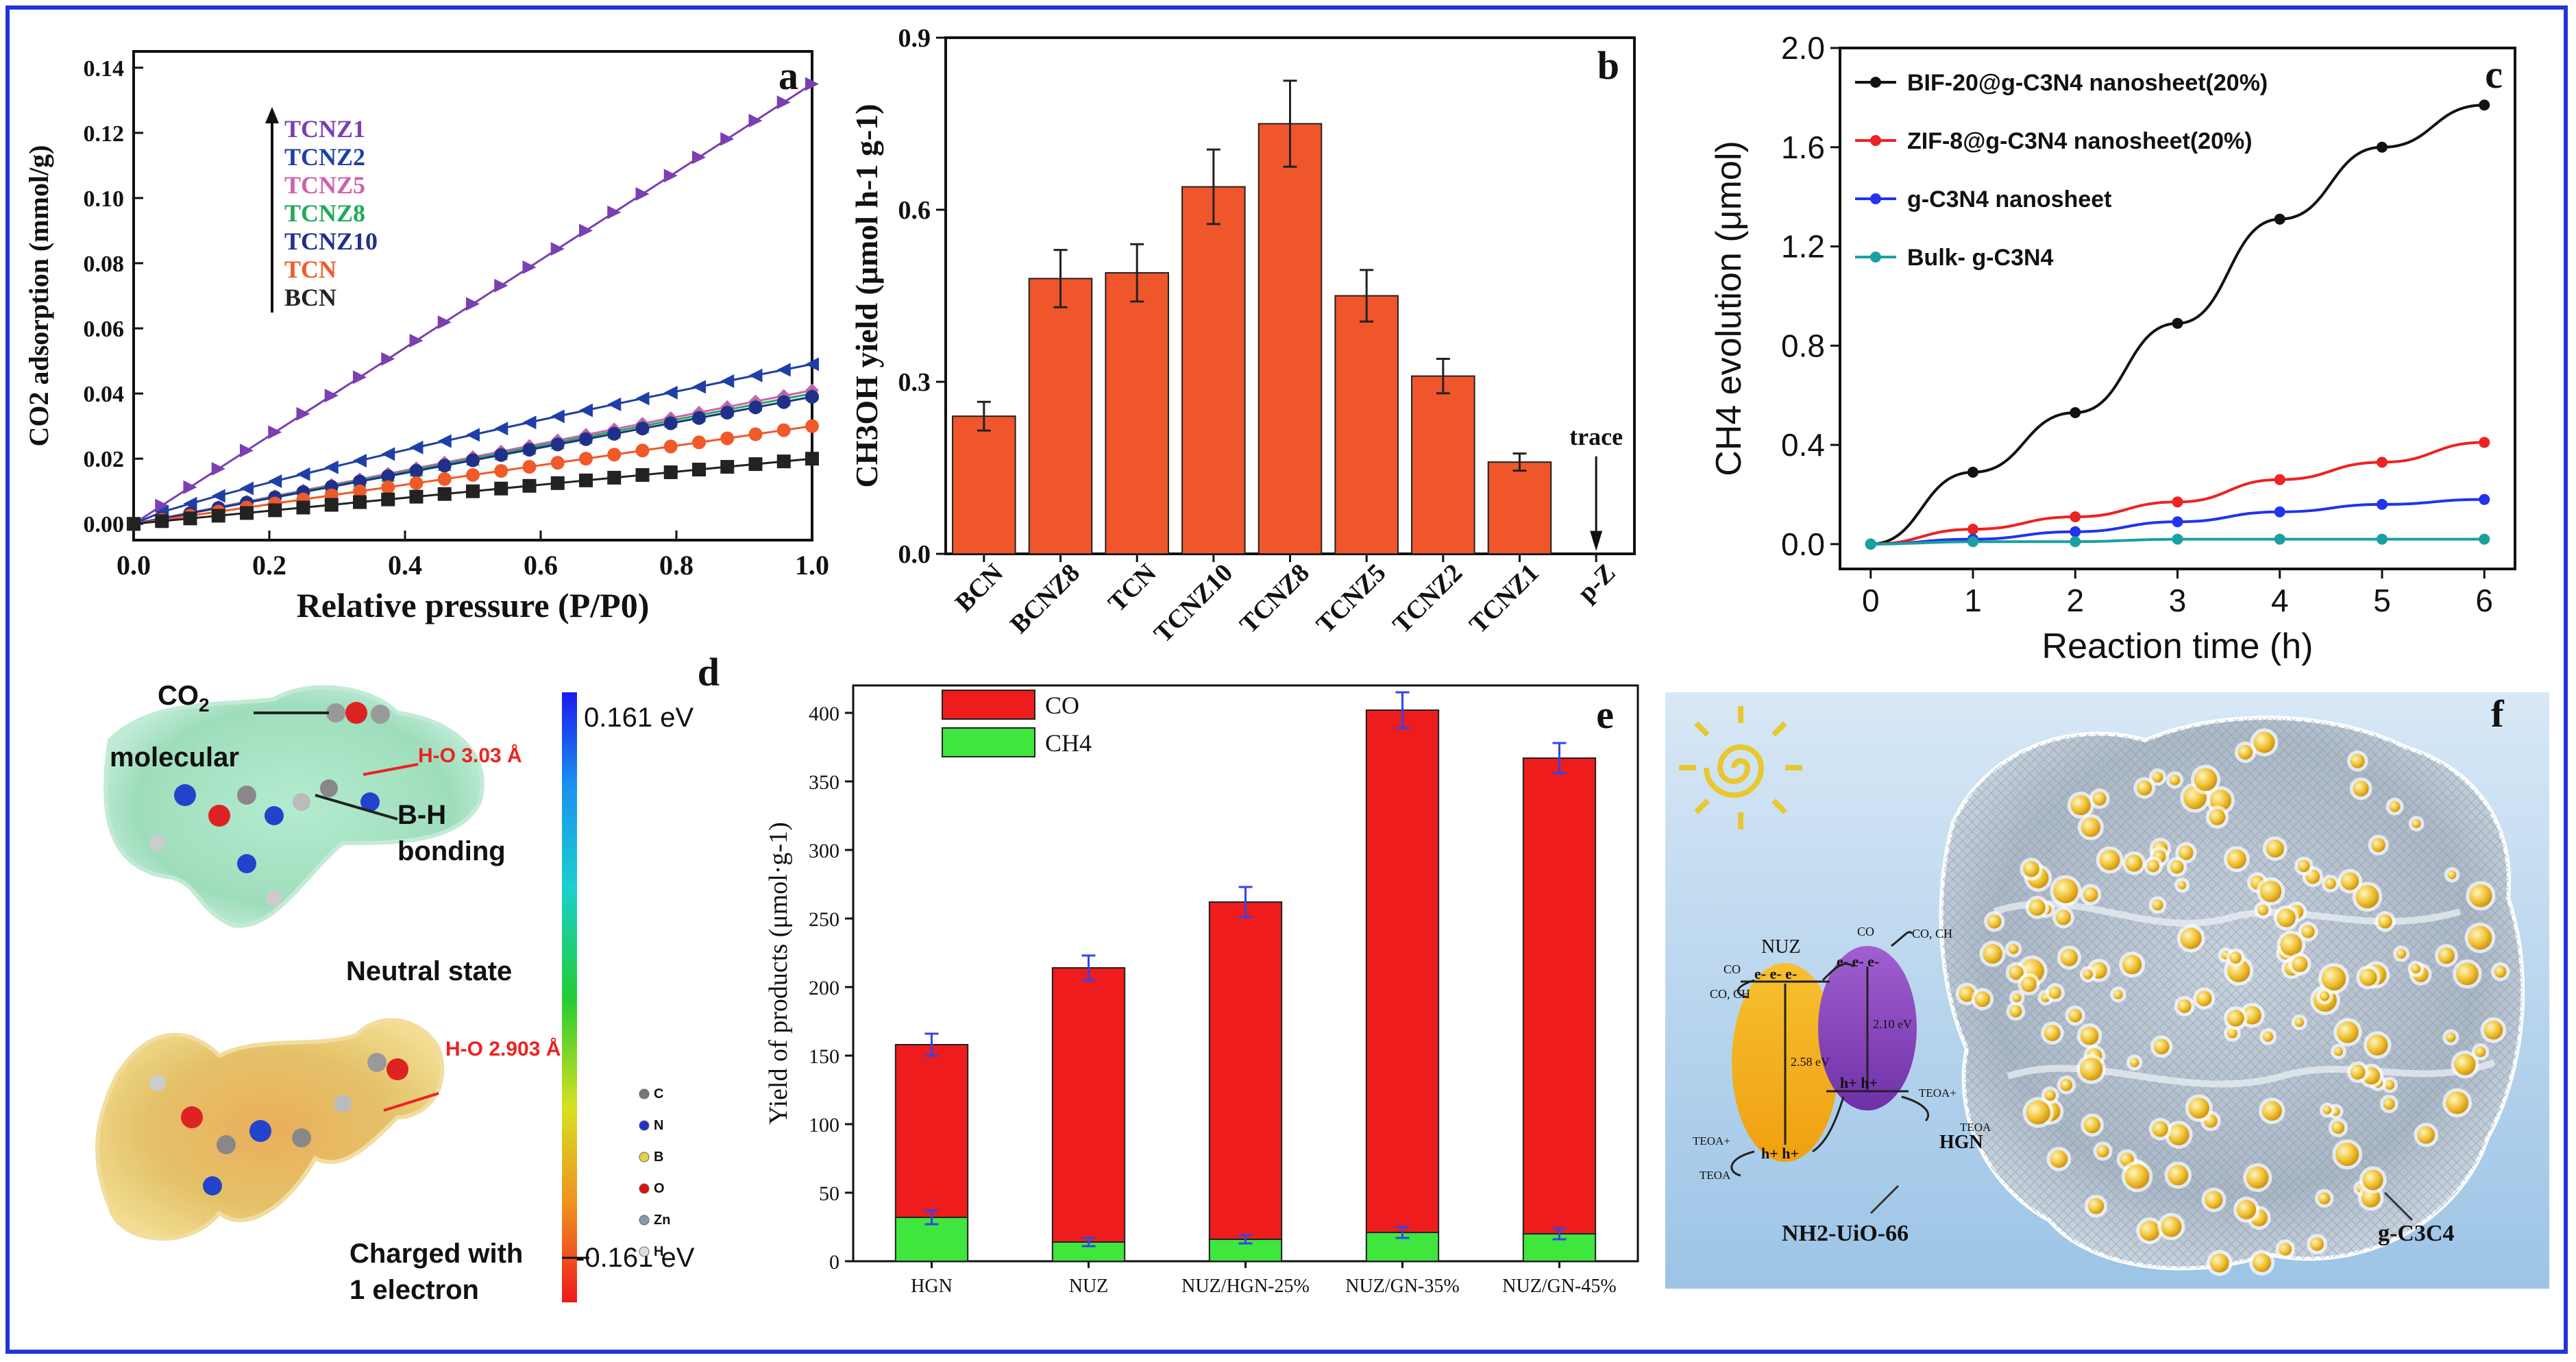 The image size is (2576, 1362). Describe the element at coordinates (659, 1094) in the screenshot. I see `atom-legend-label: C` at that location.